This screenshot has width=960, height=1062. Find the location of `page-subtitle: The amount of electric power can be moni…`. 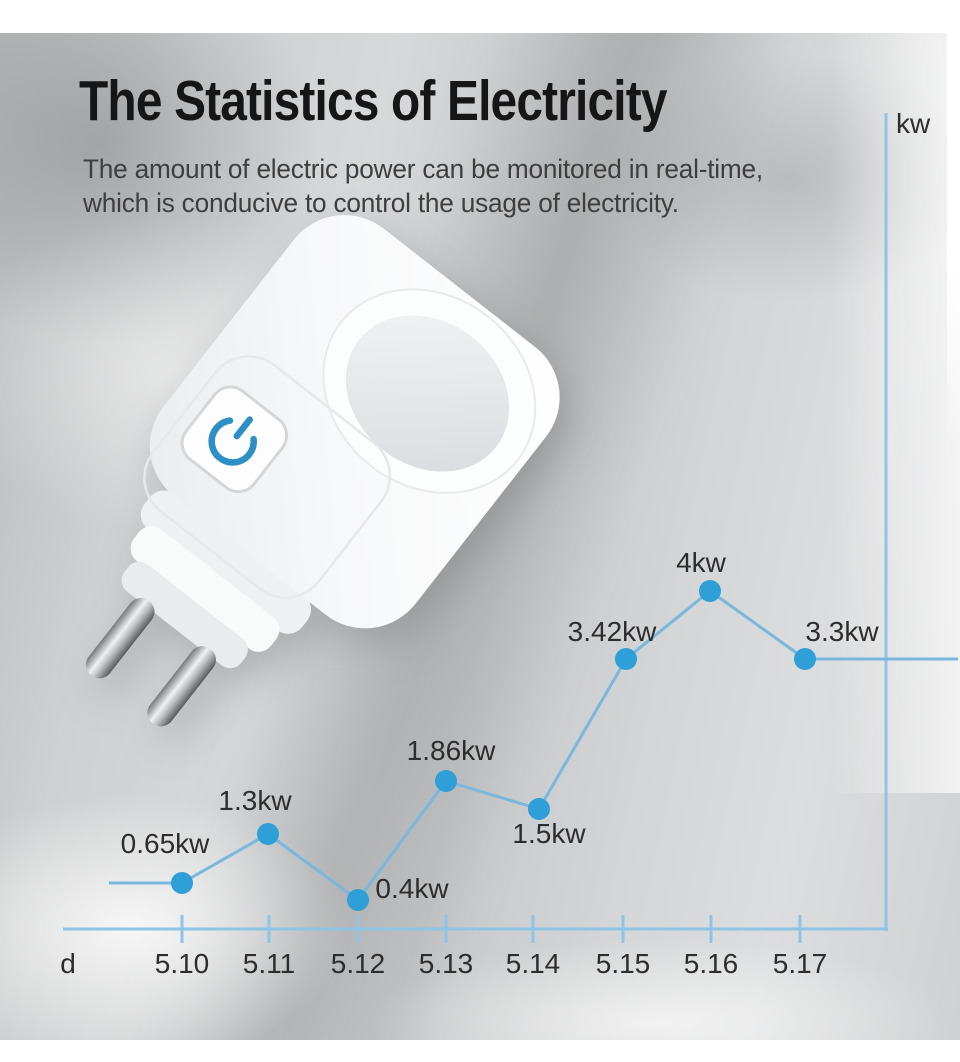

page-subtitle: The amount of electric power can be moni… is located at coordinates (423, 186).